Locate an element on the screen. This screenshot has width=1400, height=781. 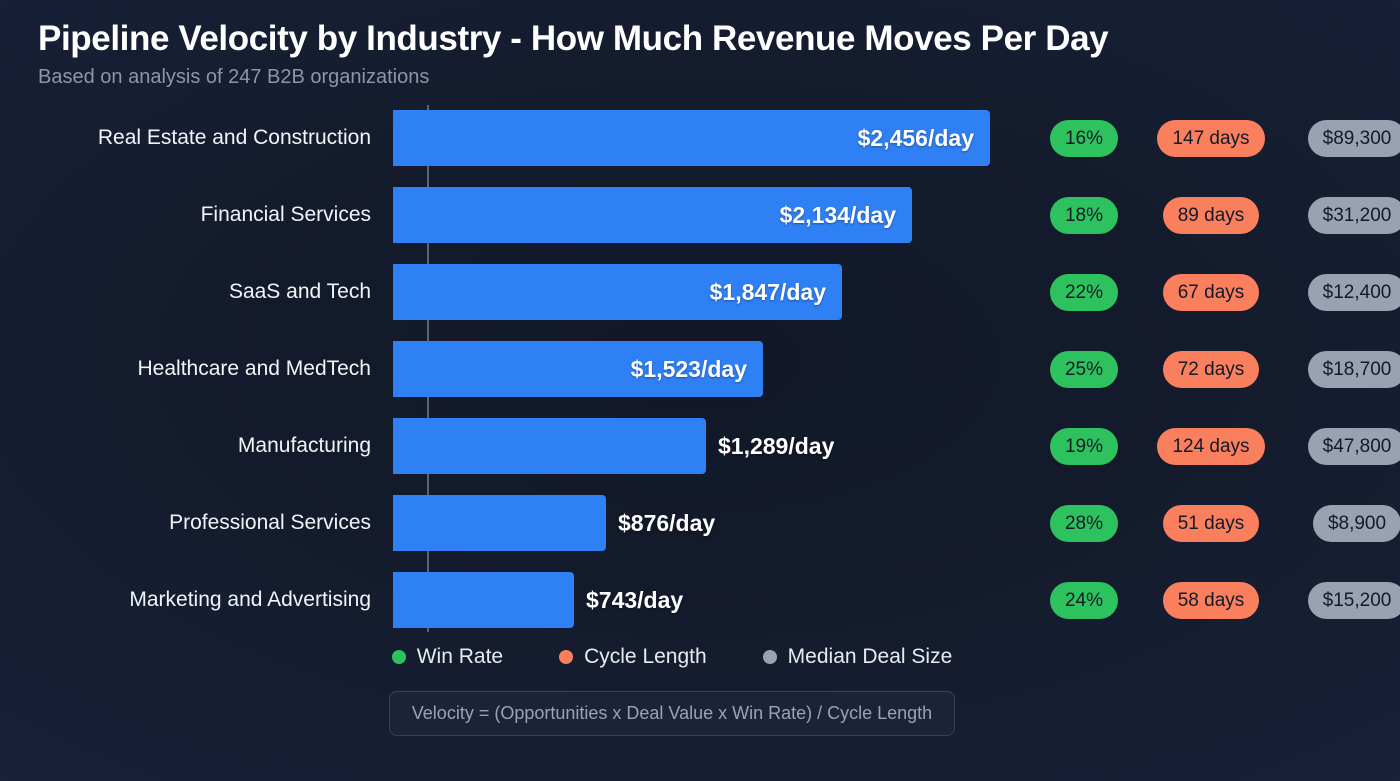
deal-size-badge-cell: $12,400 is located at coordinates (1346, 292).